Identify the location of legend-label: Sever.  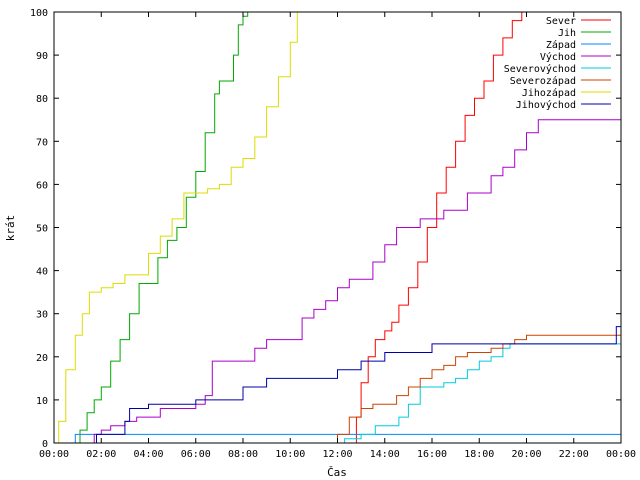
(561, 21).